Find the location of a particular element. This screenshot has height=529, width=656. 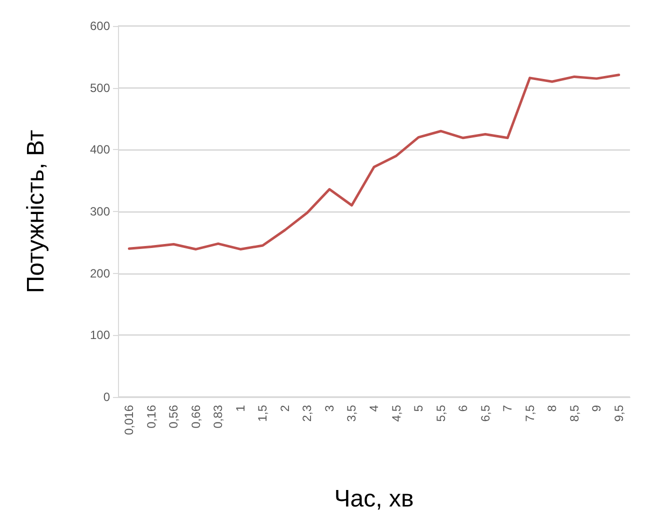

y-tick-label: 200 is located at coordinates (100, 273).